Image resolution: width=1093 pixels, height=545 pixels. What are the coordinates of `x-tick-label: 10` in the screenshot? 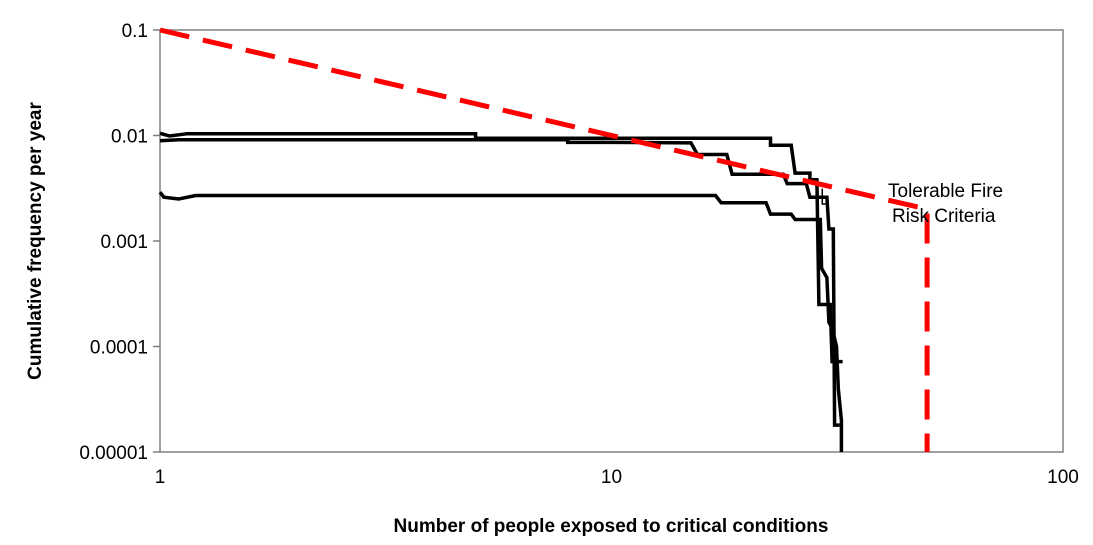 It's located at (611, 477).